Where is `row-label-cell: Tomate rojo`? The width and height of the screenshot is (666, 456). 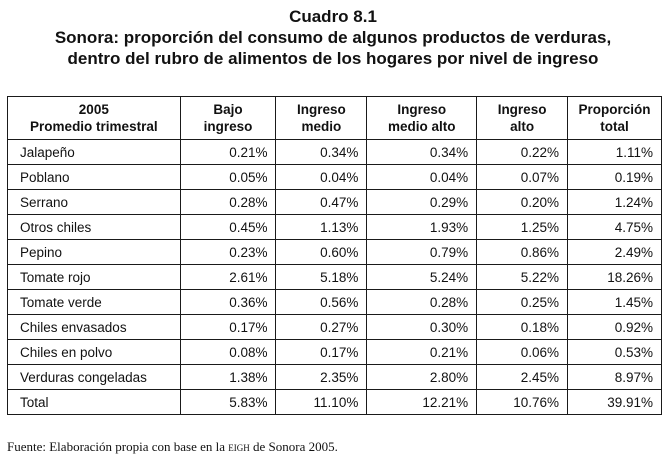 row-label-cell: Tomate rojo is located at coordinates (94, 277).